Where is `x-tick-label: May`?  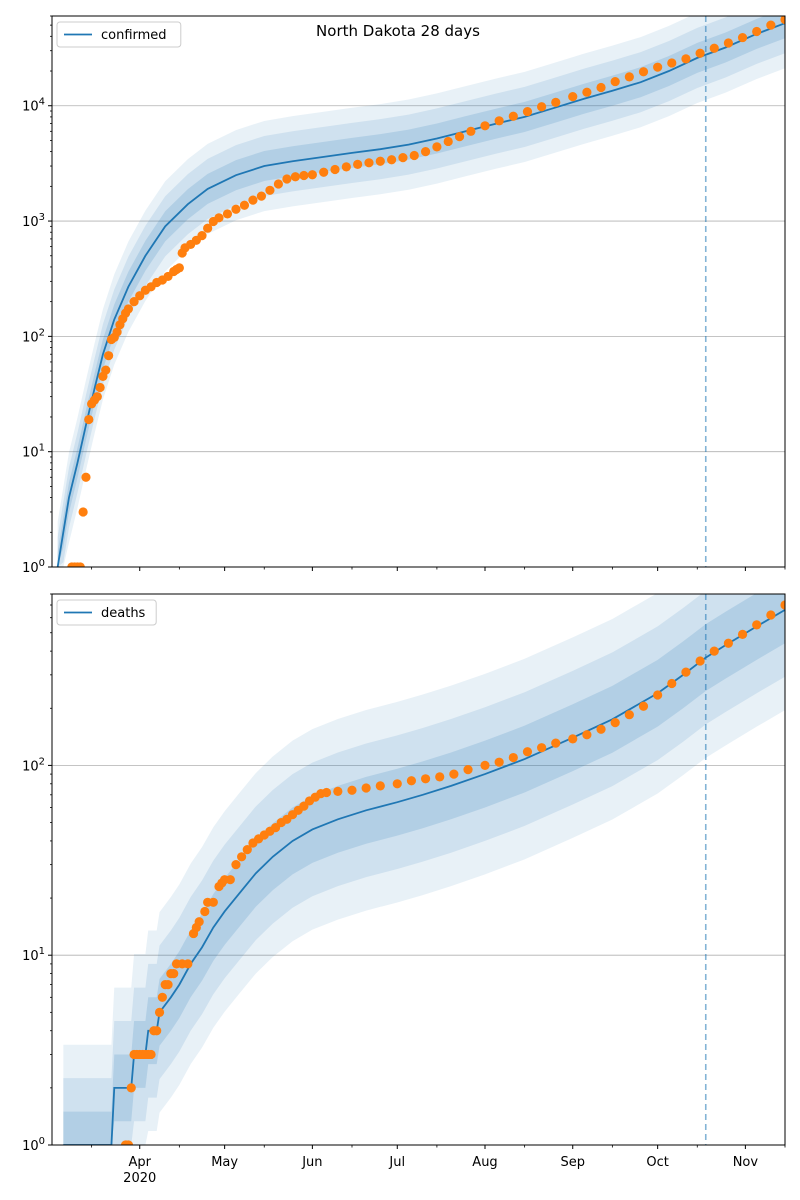 x-tick-label: May is located at coordinates (224, 1162).